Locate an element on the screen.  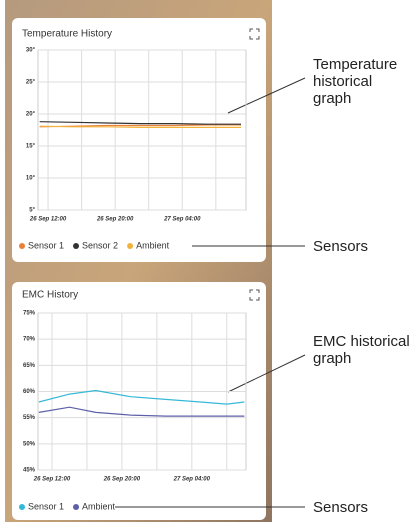
y-tick-label: 25° is located at coordinates (31, 83).